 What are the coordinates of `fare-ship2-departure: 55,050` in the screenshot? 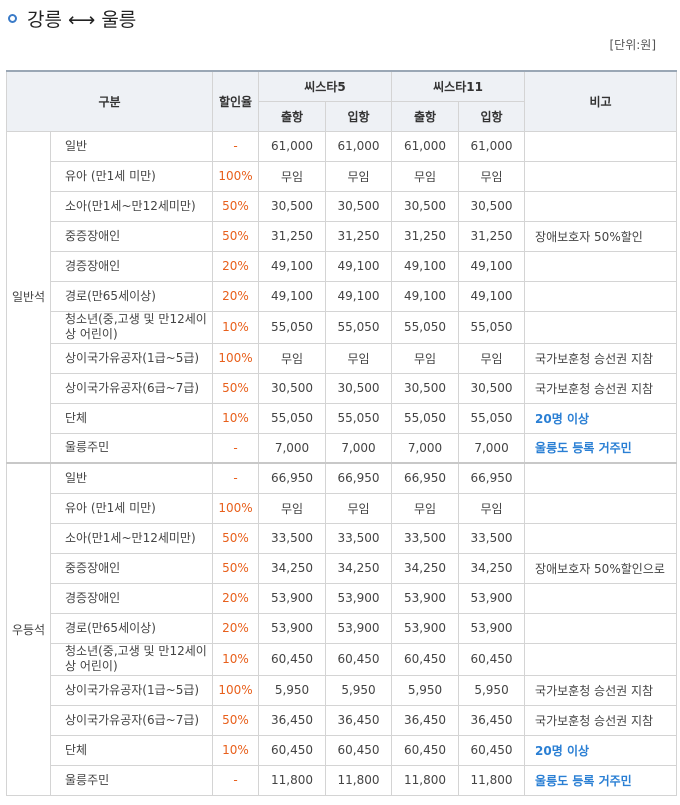 It's located at (425, 327).